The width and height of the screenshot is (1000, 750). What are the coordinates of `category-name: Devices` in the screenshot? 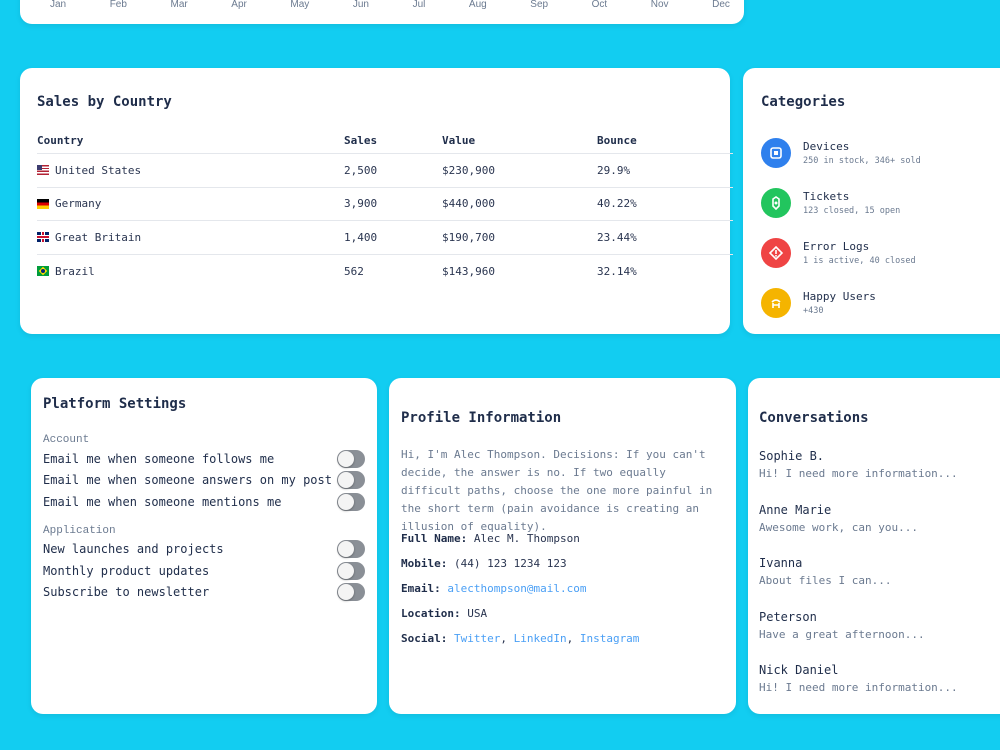 It's located at (826, 146).